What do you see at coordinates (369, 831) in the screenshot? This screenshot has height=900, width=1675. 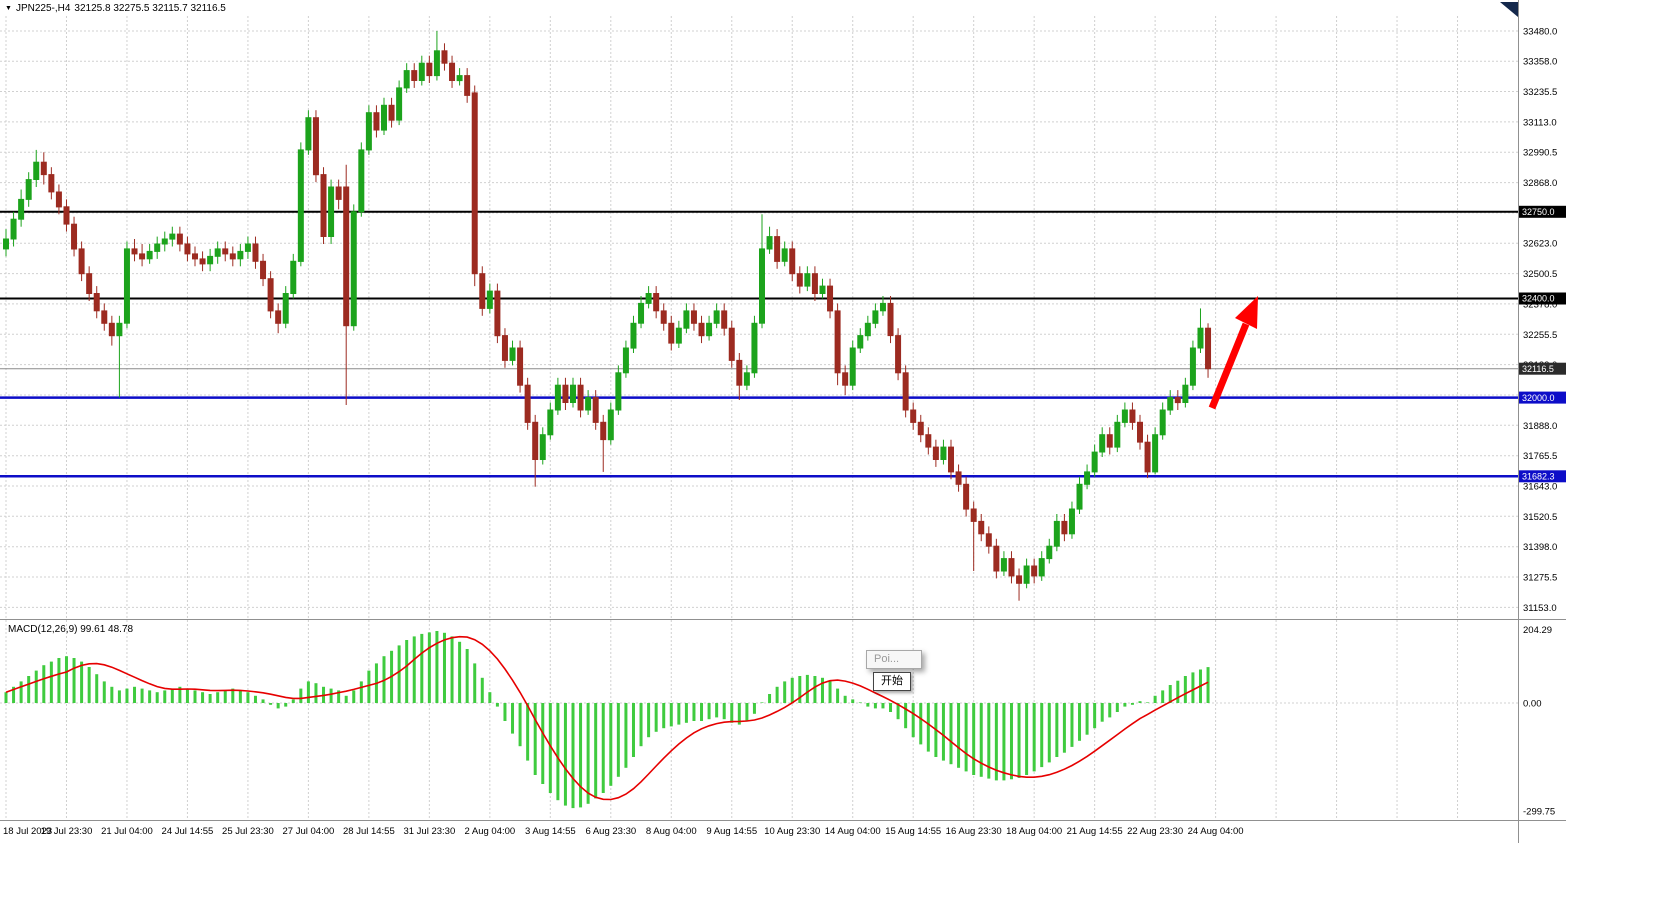 I see `svg-text: 28 Jul 14:55` at bounding box center [369, 831].